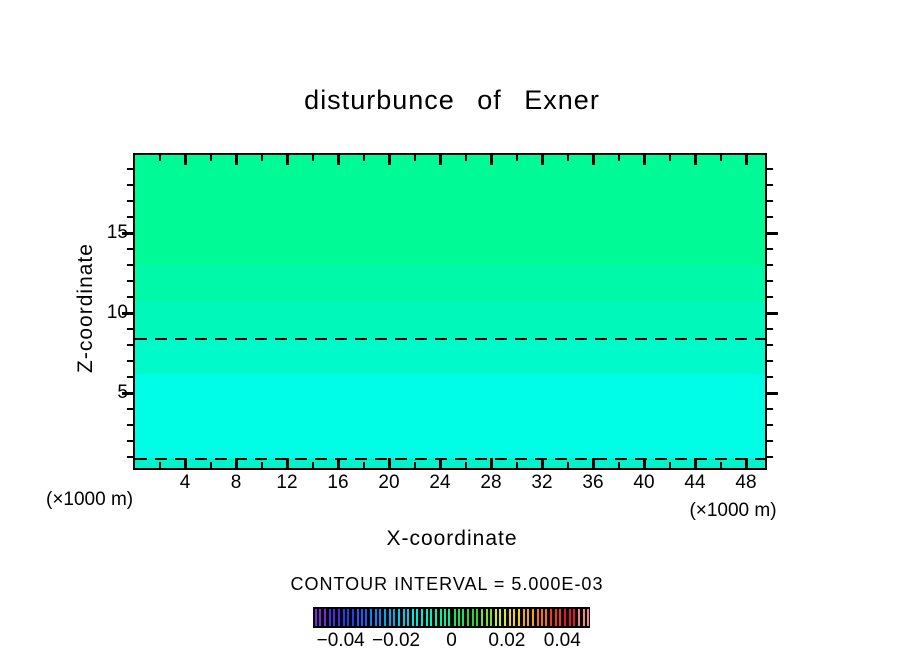  I want to click on colorbar-tick-label: −0.04, so click(340, 640).